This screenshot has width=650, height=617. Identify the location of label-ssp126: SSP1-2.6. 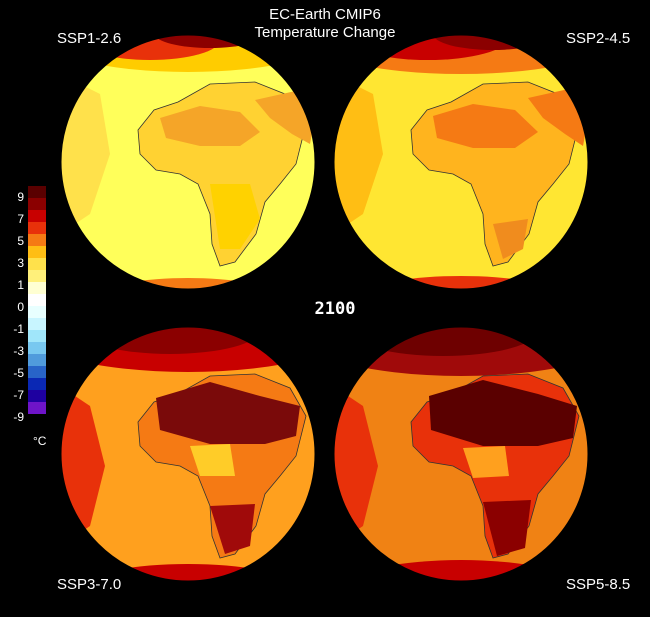
(89, 38).